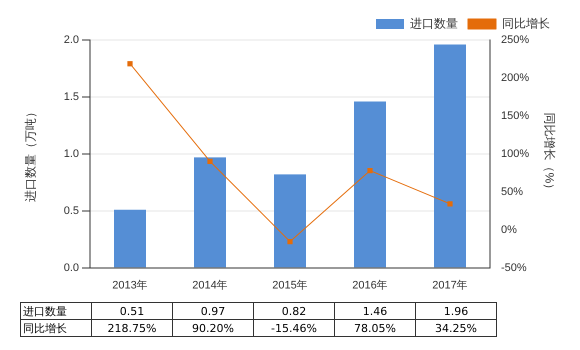 This screenshot has width=580, height=350. What do you see at coordinates (294, 328) in the screenshot?
I see `data-label: -15.46%` at bounding box center [294, 328].